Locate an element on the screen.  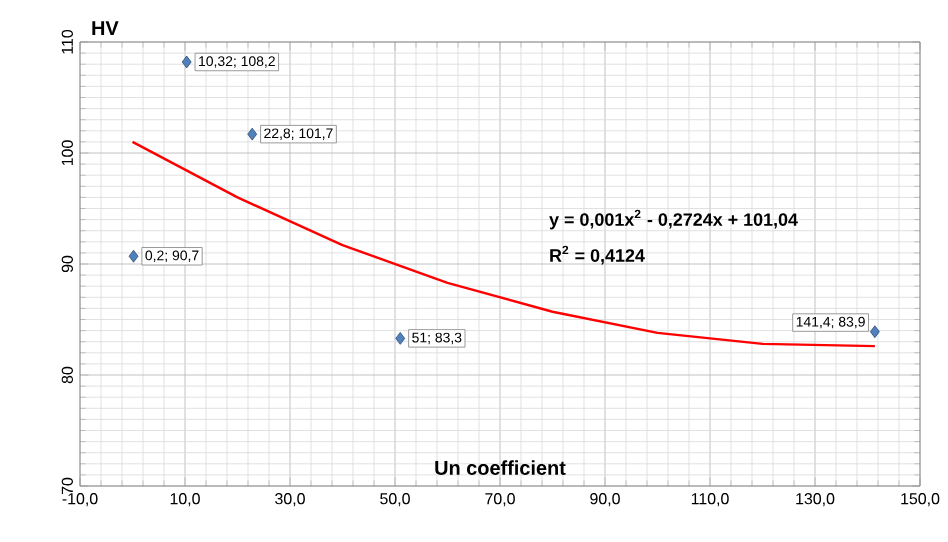
annotation: y = 0,001x$^{2}$ - 0,2724x + 101,04 is located at coordinates (673, 219).